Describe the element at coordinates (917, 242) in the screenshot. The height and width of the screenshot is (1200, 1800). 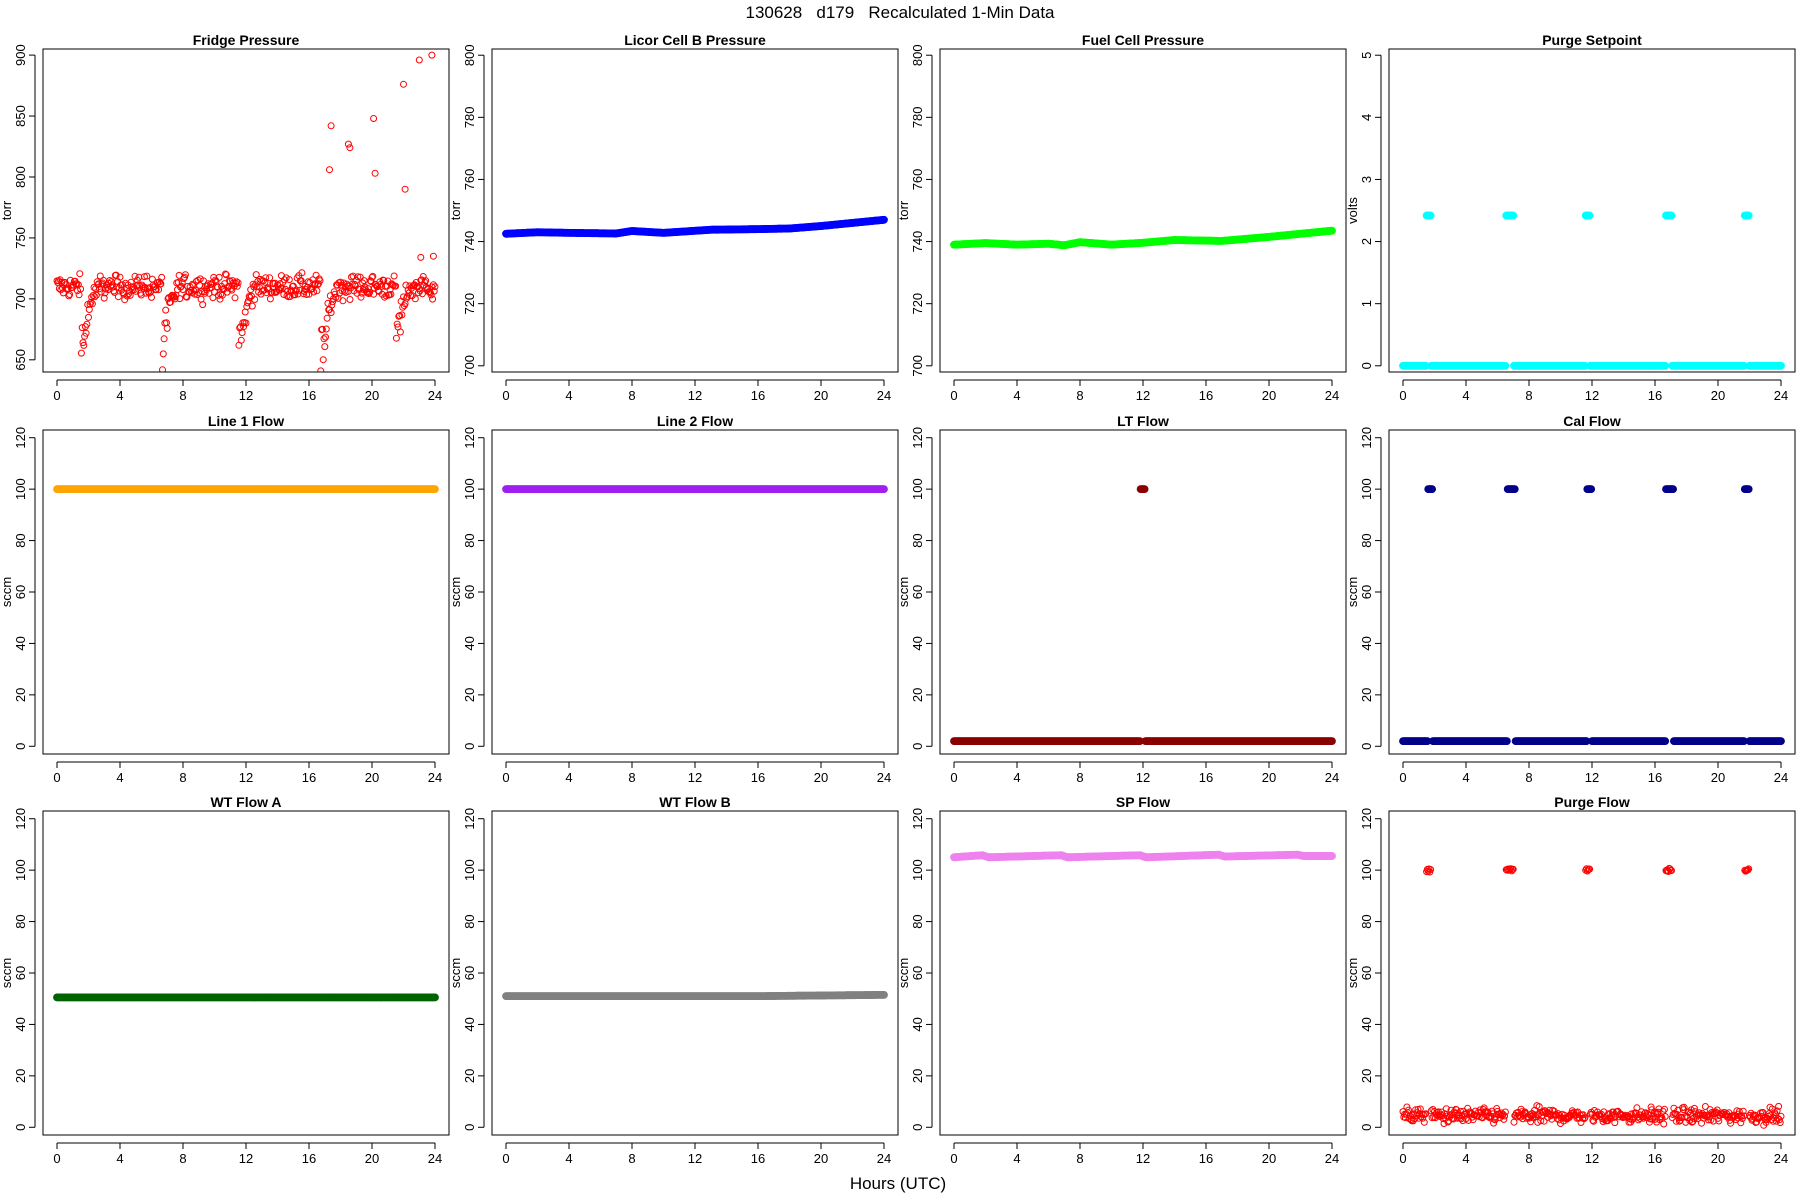
I see `y-tick-label: 740` at that location.